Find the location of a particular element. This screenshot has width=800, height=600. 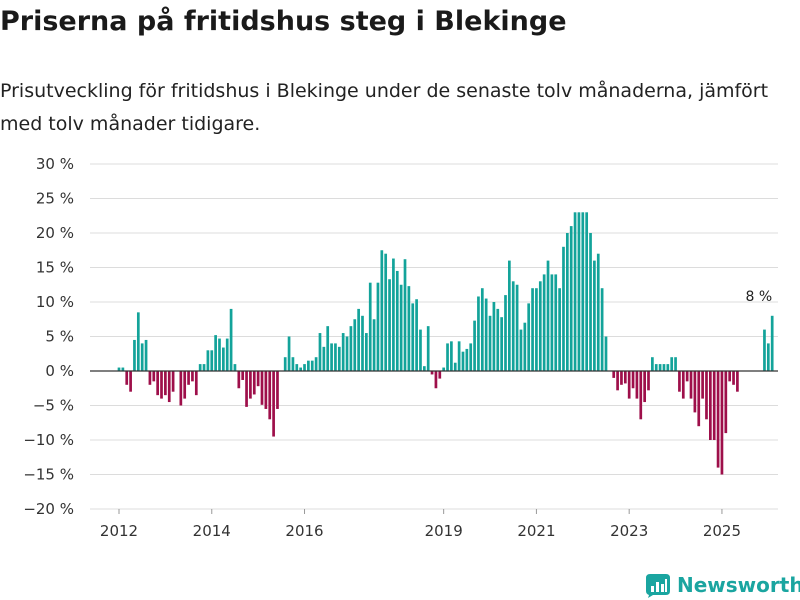

chart-title: Priserna på fritidshus steg i Blekinge is located at coordinates (283, 21).